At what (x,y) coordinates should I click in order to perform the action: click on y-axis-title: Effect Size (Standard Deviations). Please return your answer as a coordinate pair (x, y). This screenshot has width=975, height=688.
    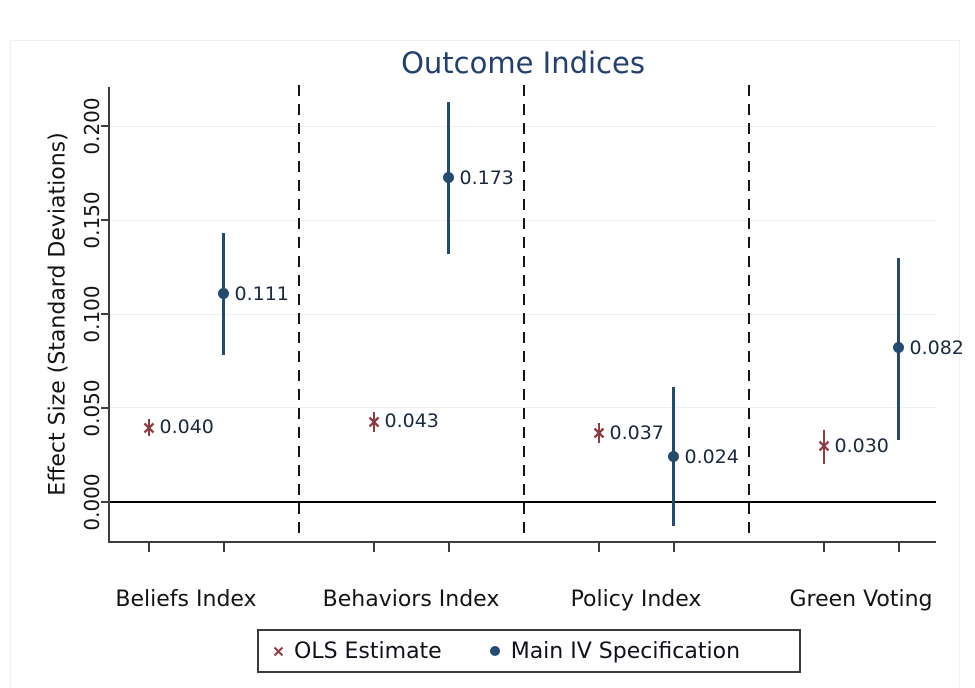
    Looking at the image, I should click on (58, 314).